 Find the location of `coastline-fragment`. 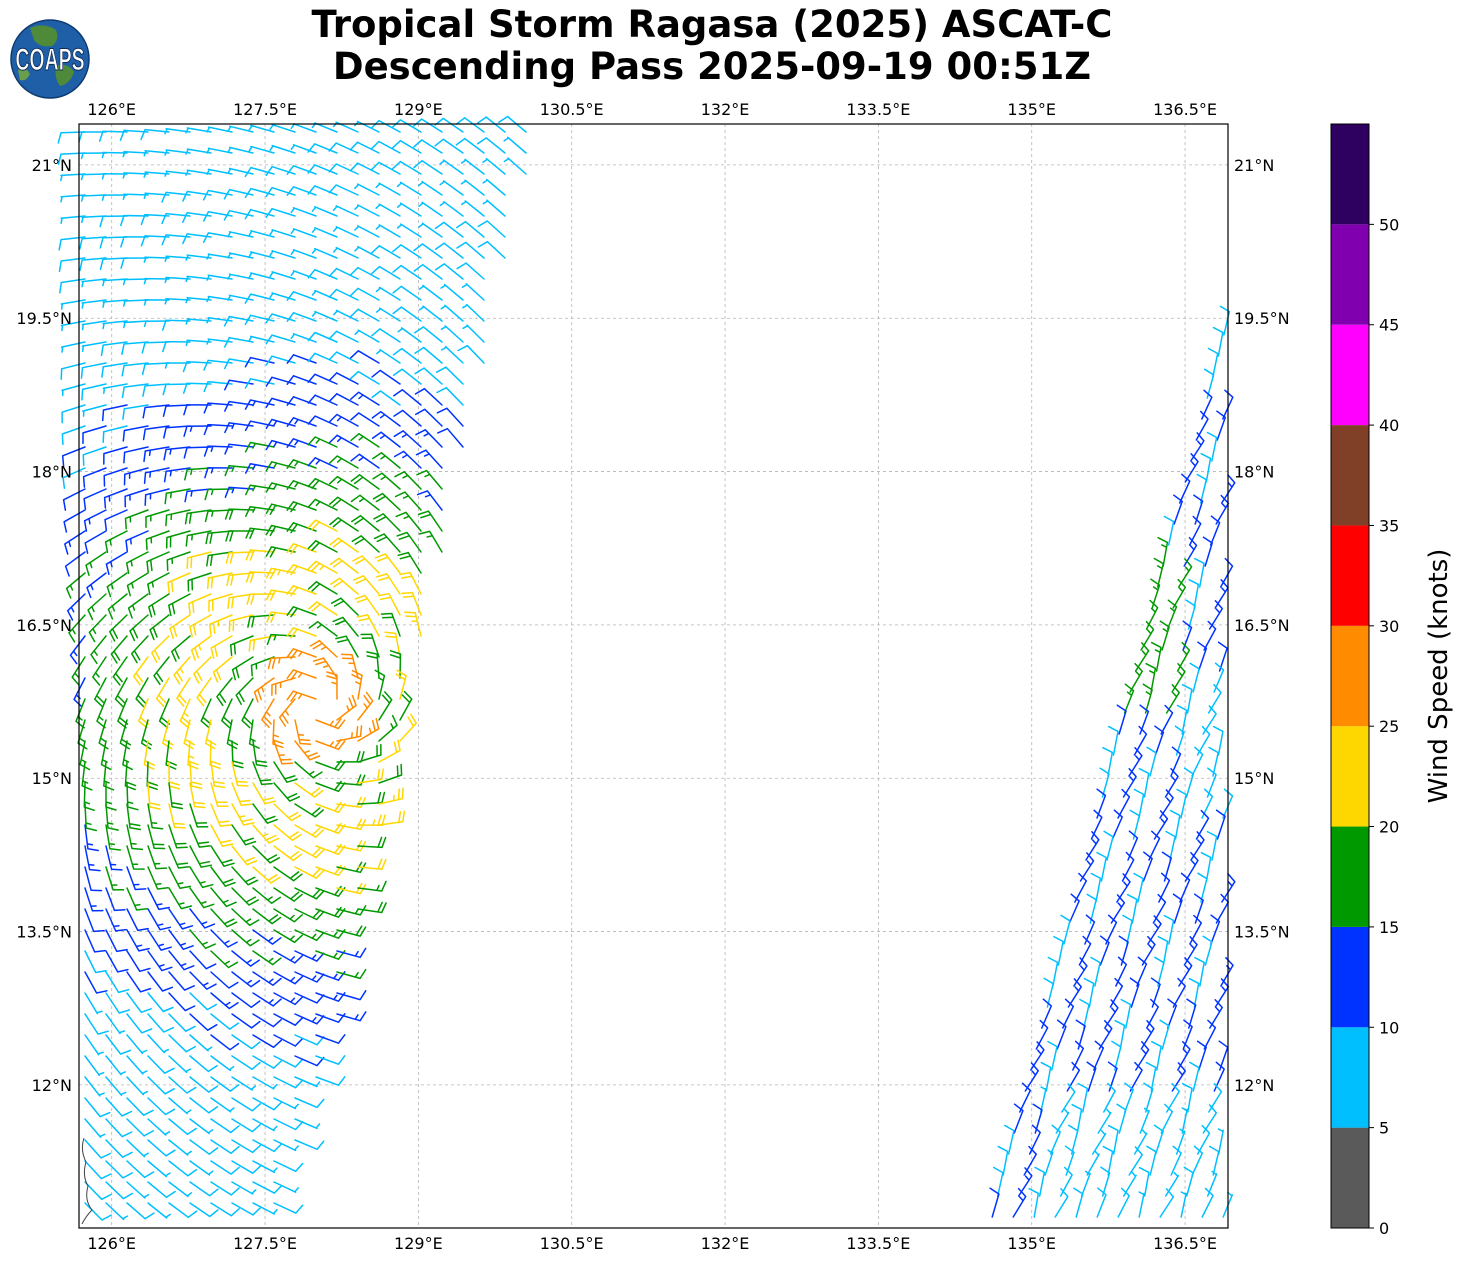

coastline-fragment is located at coordinates (87, 1181).